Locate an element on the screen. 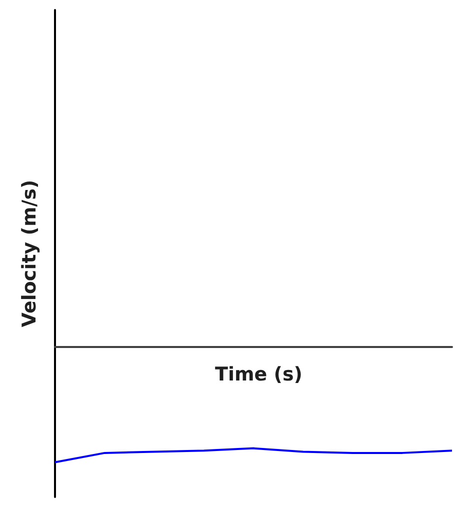 This screenshot has width=455, height=505. y-axis-title: Velocity (m/s) is located at coordinates (29, 254).